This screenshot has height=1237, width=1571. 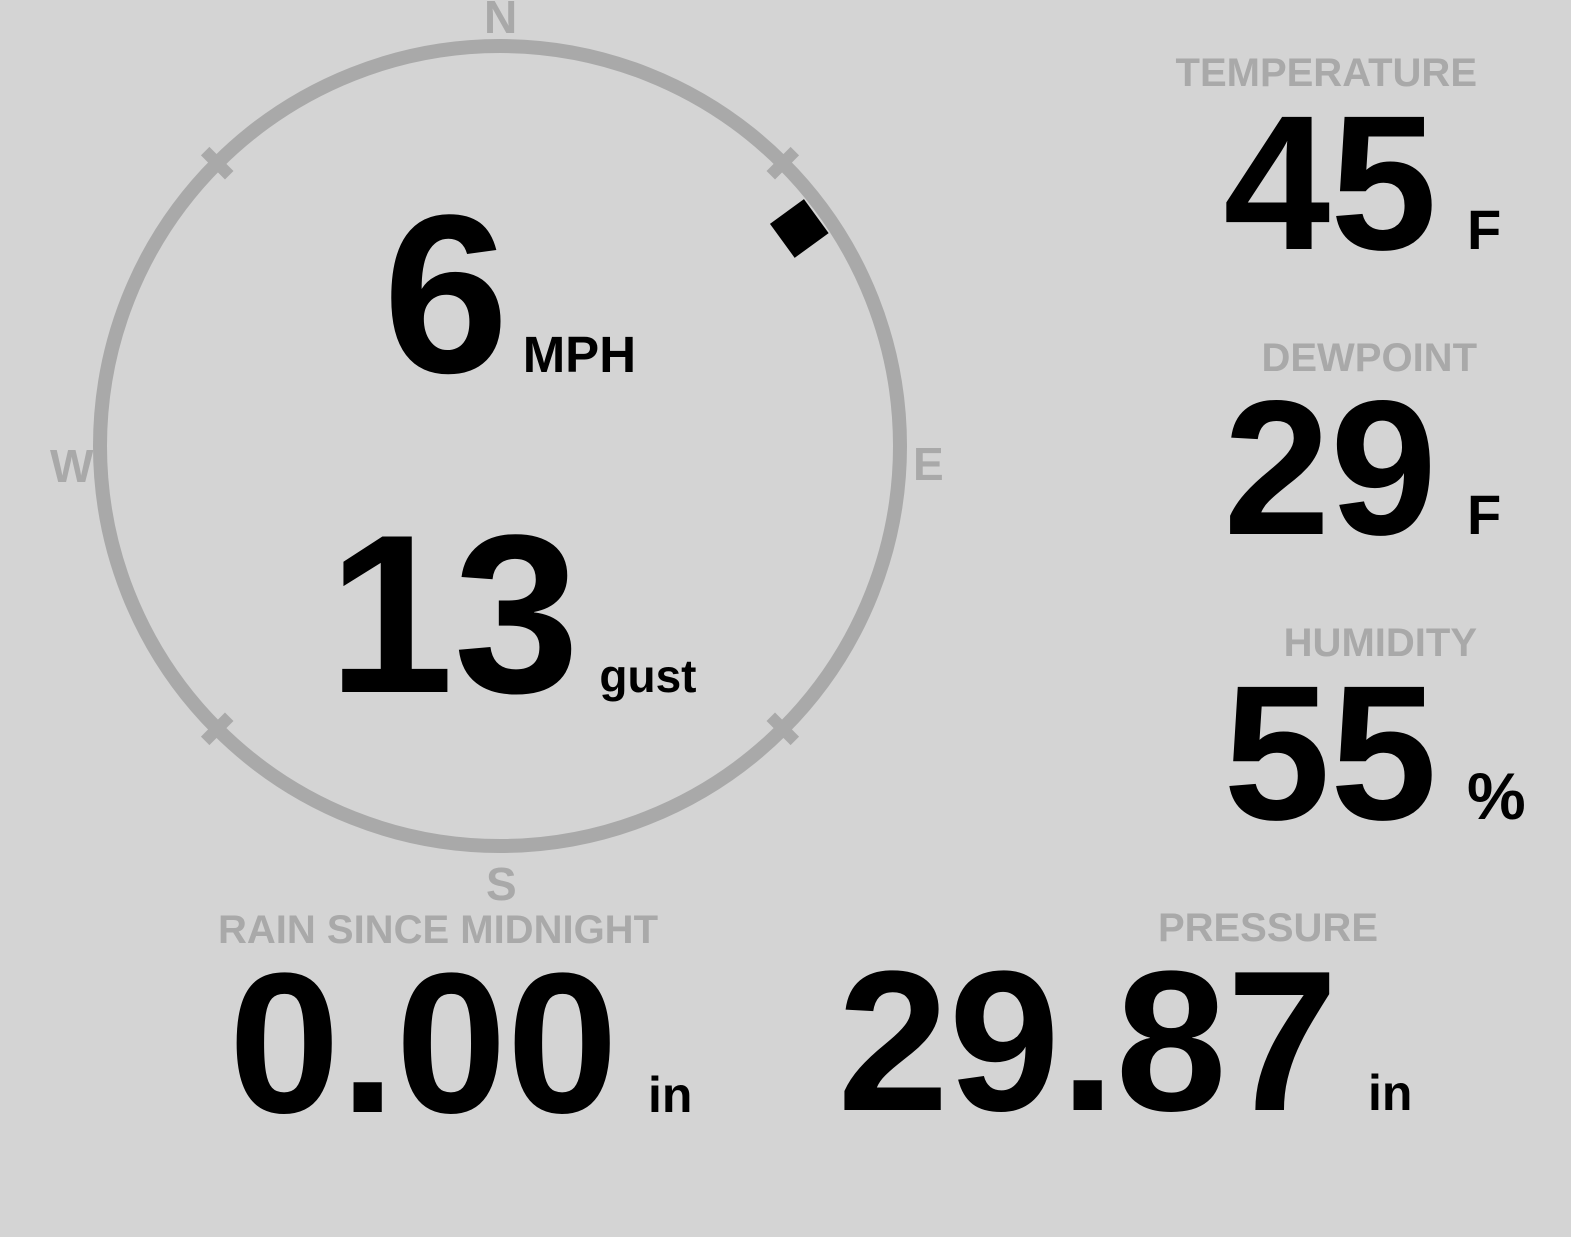 I want to click on metric-humidity-value-row: 55 %, so click(x=1374, y=752).